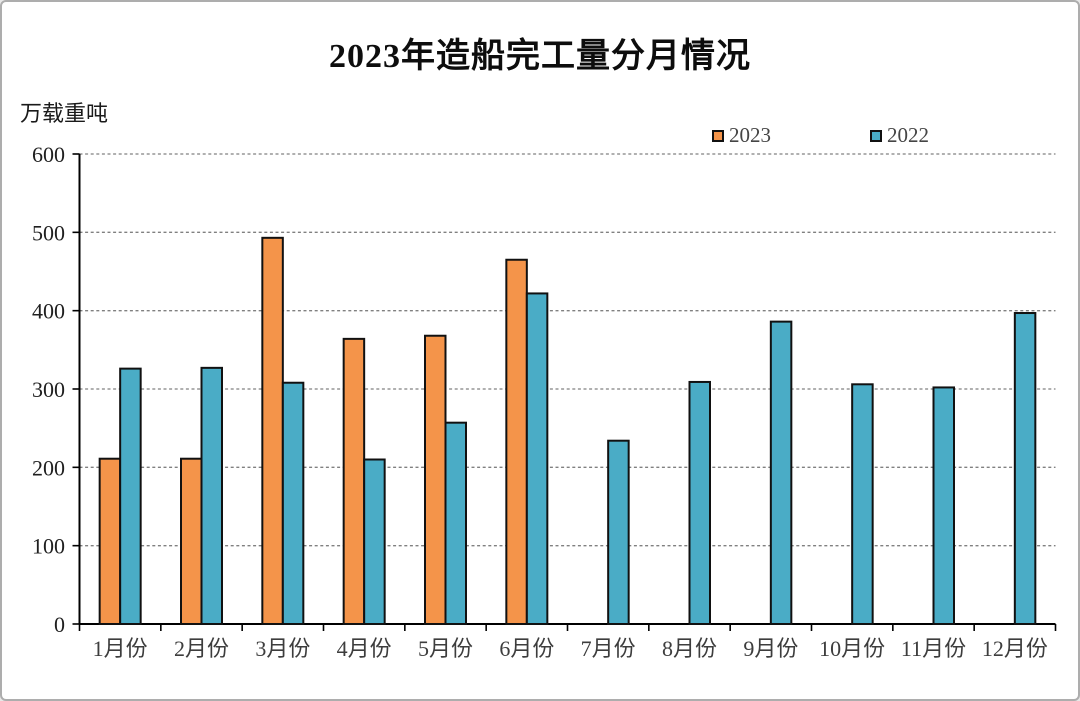 This screenshot has width=1080, height=701. I want to click on y-tick-label: 100, so click(48, 546).